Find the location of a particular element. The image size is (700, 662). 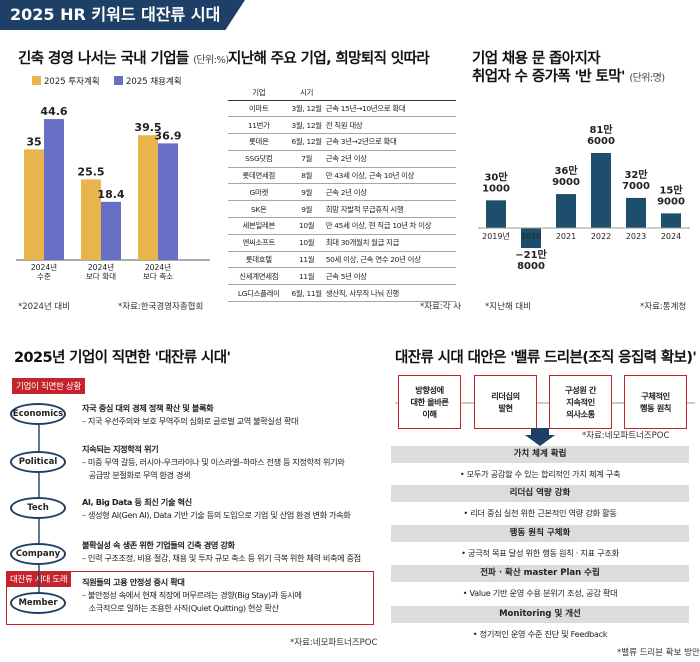

table-row: 세븐일레븐 10월 만 45세 이상, 현 직급 10년 차 이상 is located at coordinates (342, 226).